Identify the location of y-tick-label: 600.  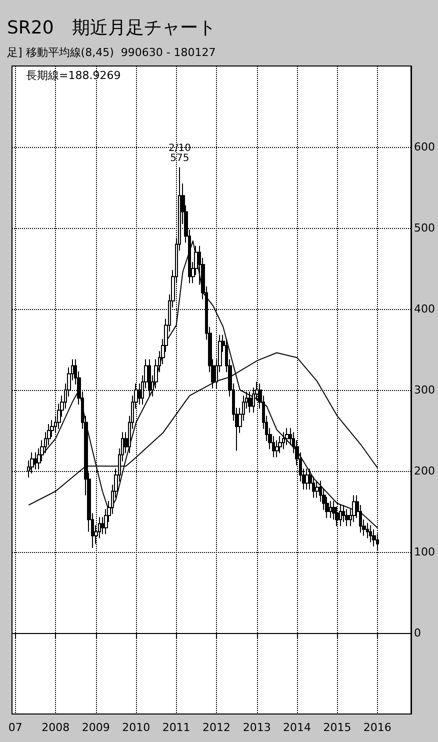
(425, 147).